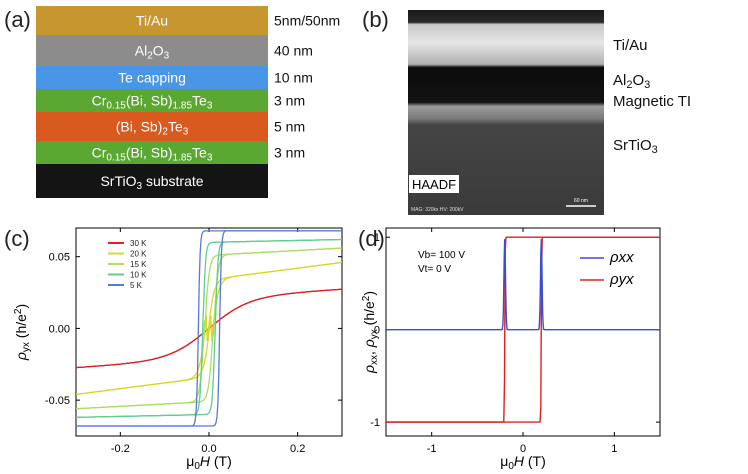 The width and height of the screenshot is (748, 474). Describe the element at coordinates (22, 332) in the screenshot. I see `y-axis-label: ρyx (h/e2)` at that location.